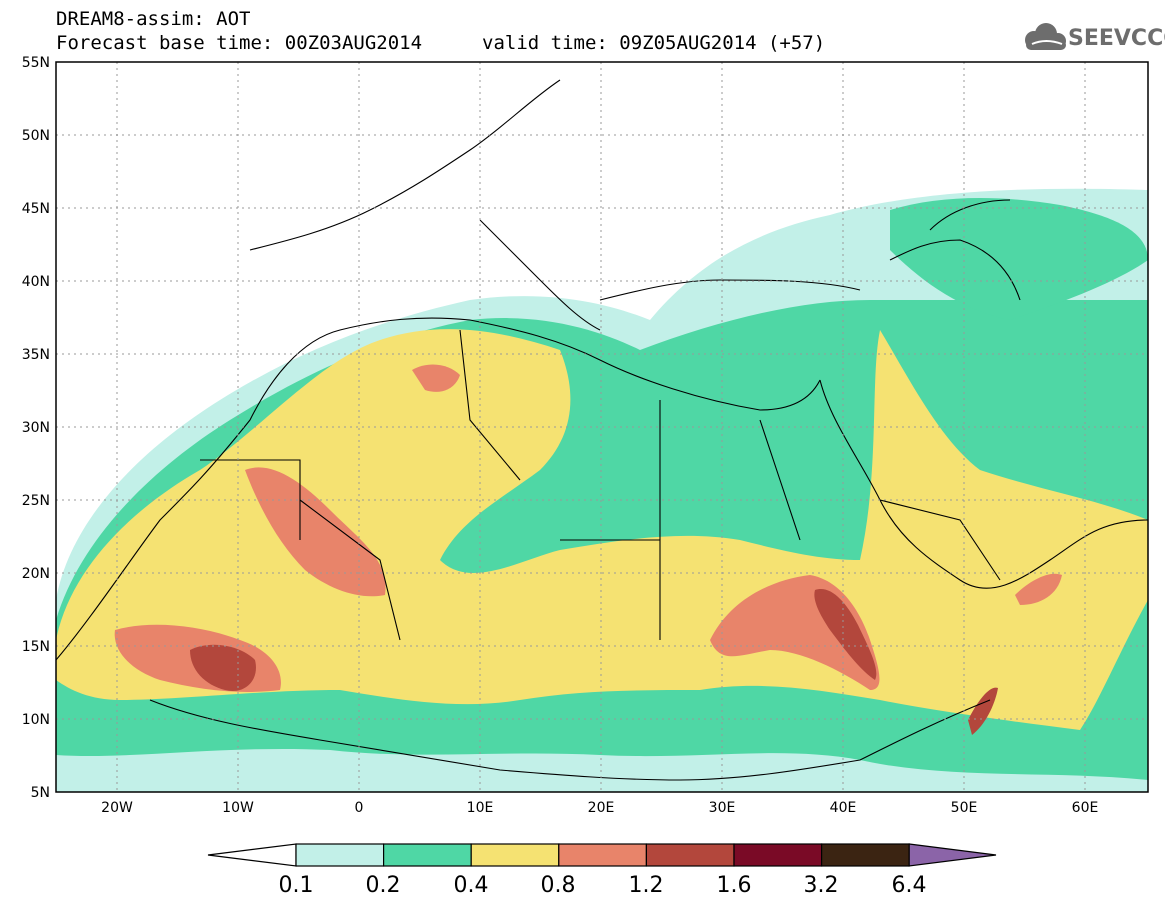  What do you see at coordinates (1085, 808) in the screenshot?
I see `lon-tick: 60E` at bounding box center [1085, 808].